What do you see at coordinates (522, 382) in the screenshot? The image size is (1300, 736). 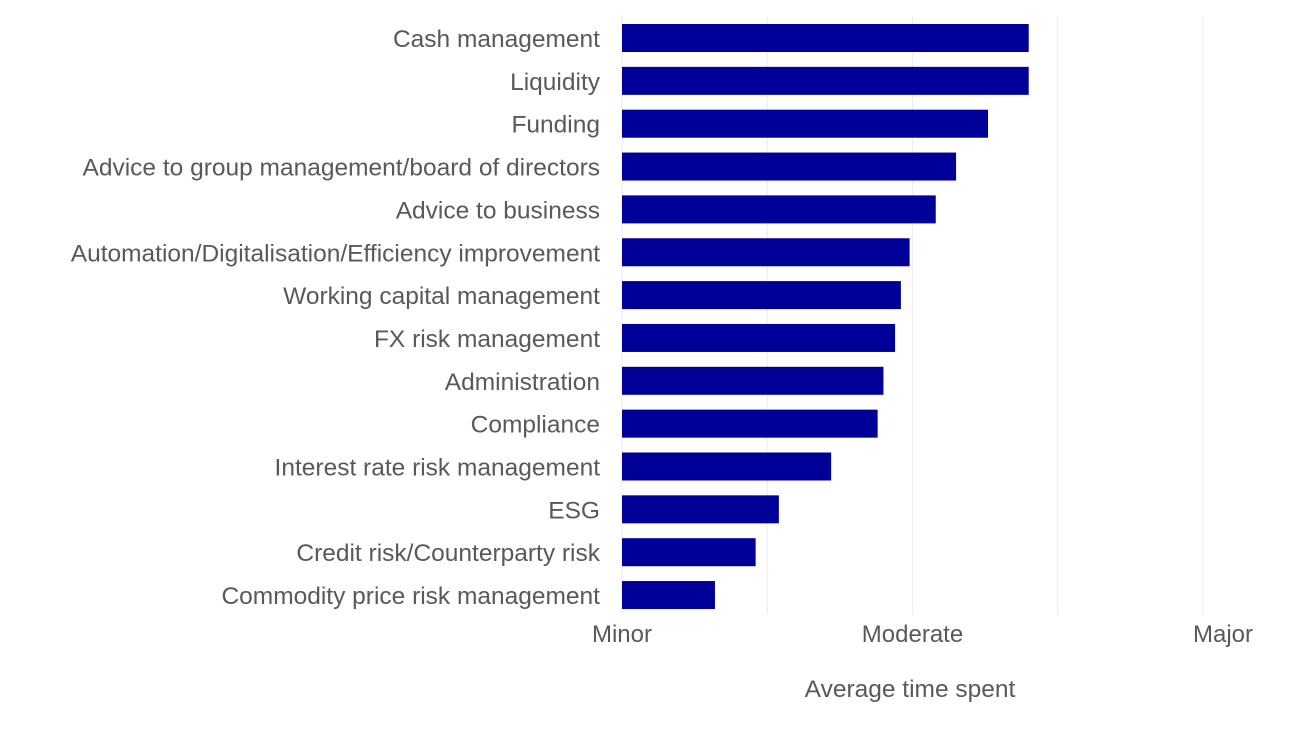 I see `category-label: Administration` at bounding box center [522, 382].